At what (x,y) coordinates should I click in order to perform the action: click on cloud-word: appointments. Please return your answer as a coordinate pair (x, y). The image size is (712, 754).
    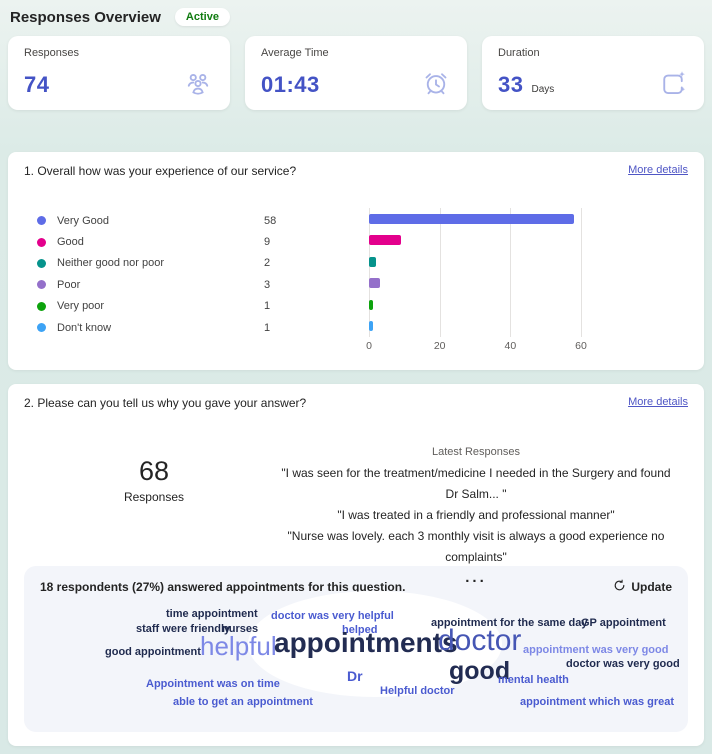
    Looking at the image, I should click on (366, 642).